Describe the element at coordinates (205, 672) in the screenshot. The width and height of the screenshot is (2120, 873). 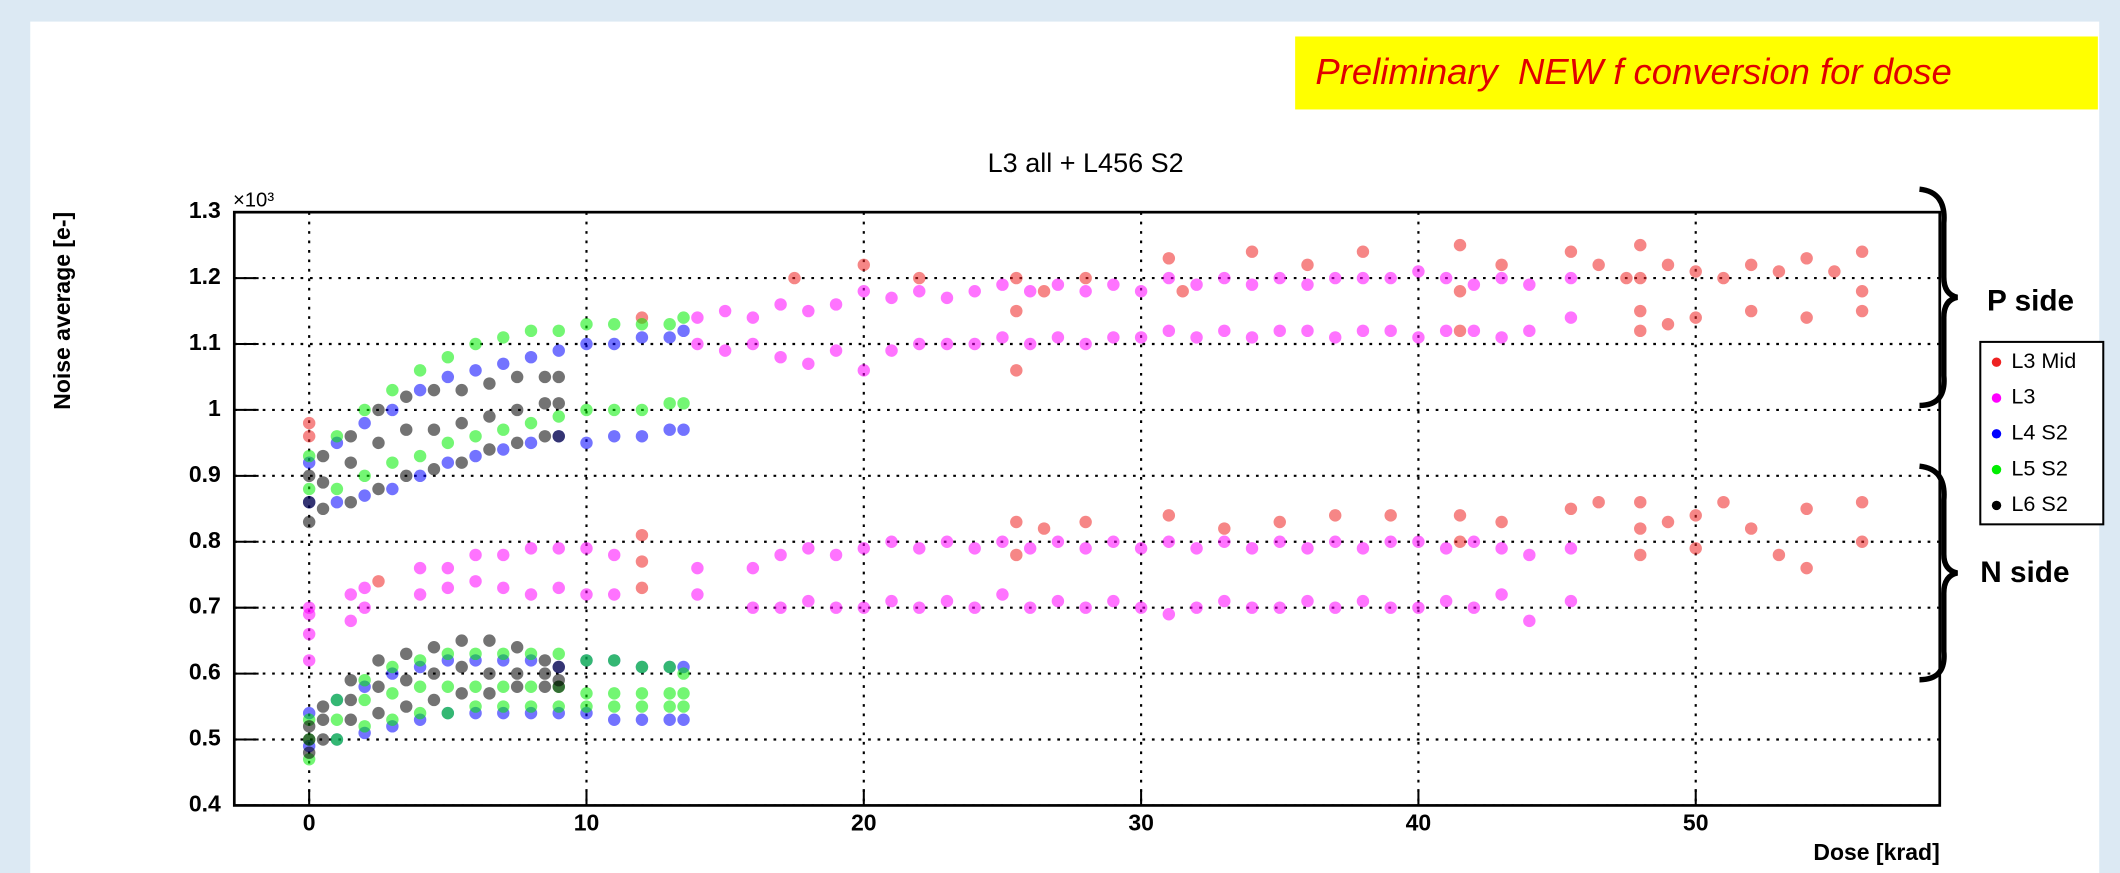
I see `y-tick-label: 0.6` at that location.